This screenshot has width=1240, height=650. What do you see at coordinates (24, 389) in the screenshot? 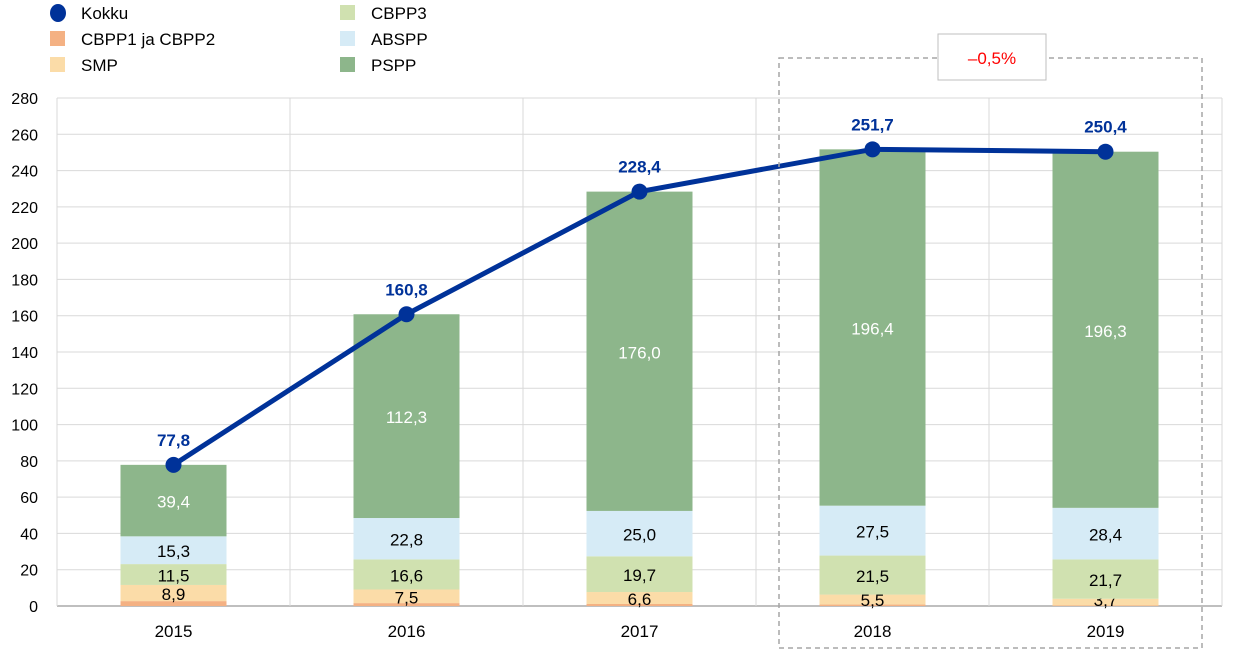
I see `y-tick-label: 120` at bounding box center [24, 389].